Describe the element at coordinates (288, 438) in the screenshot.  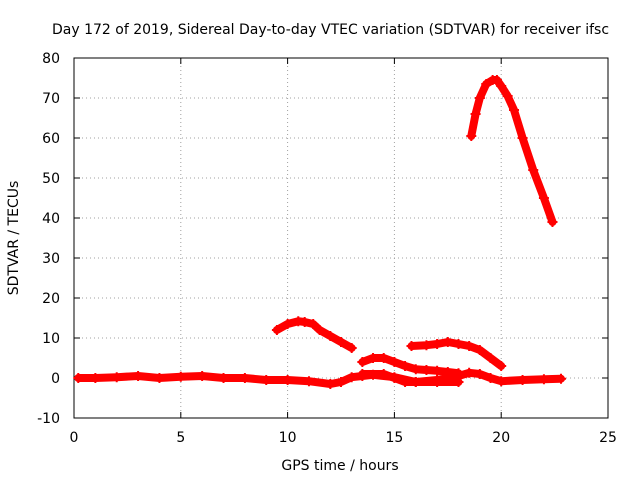
I see `x-tick-label: 10` at that location.